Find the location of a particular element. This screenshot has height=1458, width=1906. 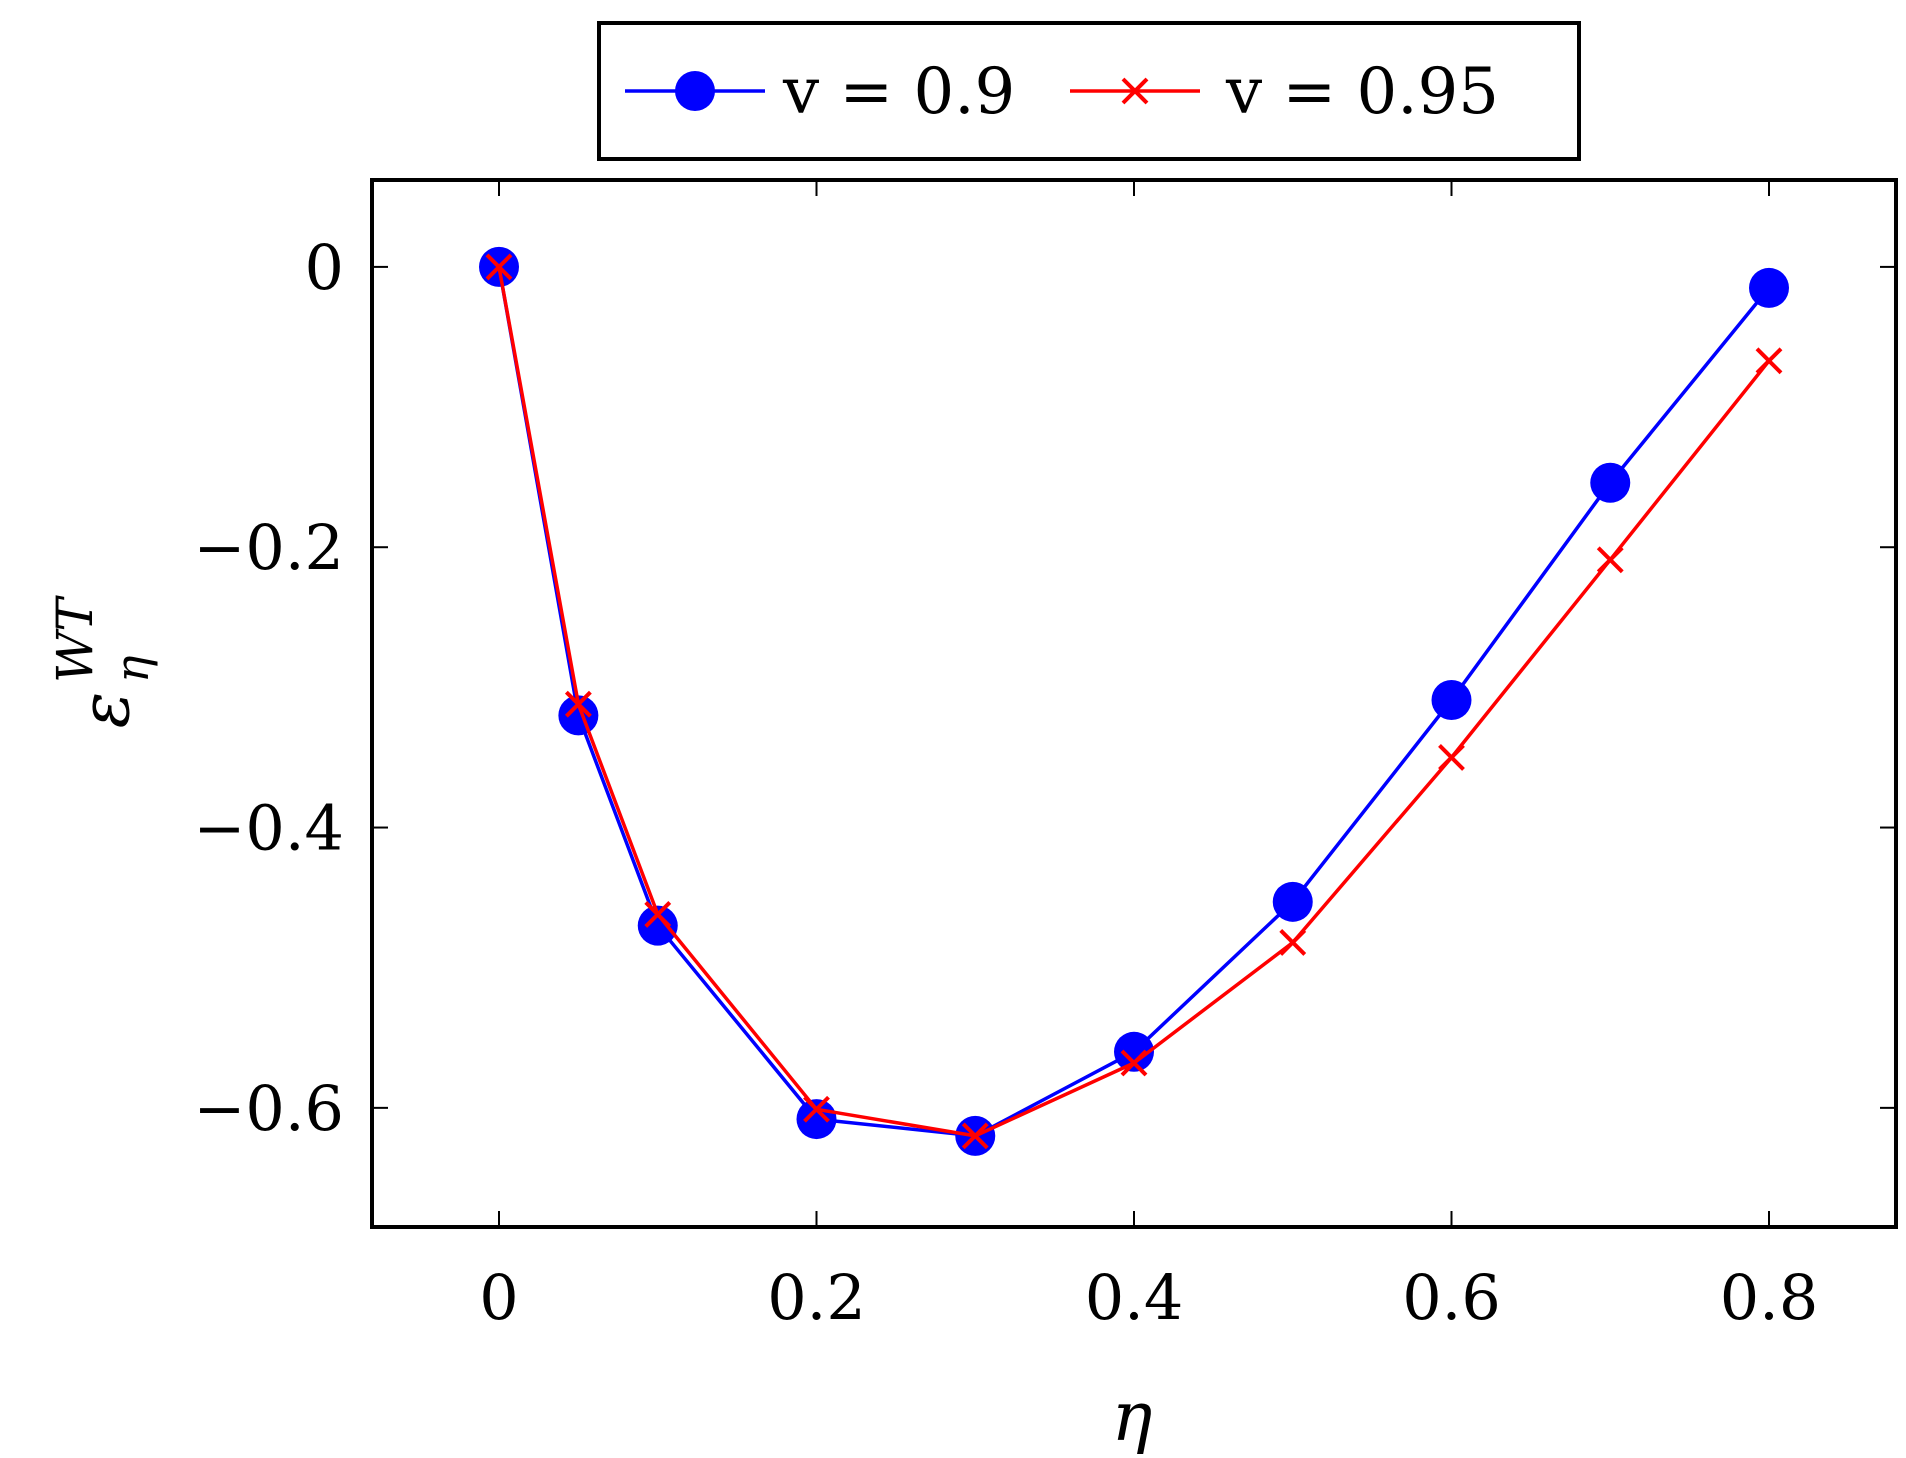

legend: v = 0.9 v = 0.95 is located at coordinates (1089, 91).